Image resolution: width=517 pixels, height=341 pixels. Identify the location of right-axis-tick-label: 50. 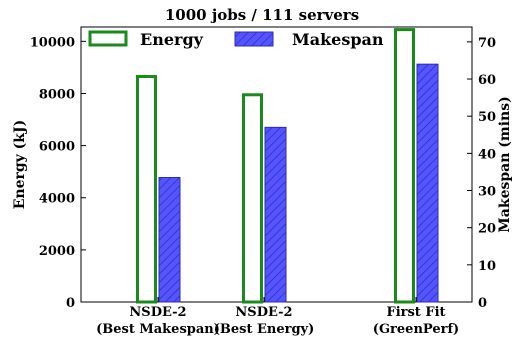
(487, 117).